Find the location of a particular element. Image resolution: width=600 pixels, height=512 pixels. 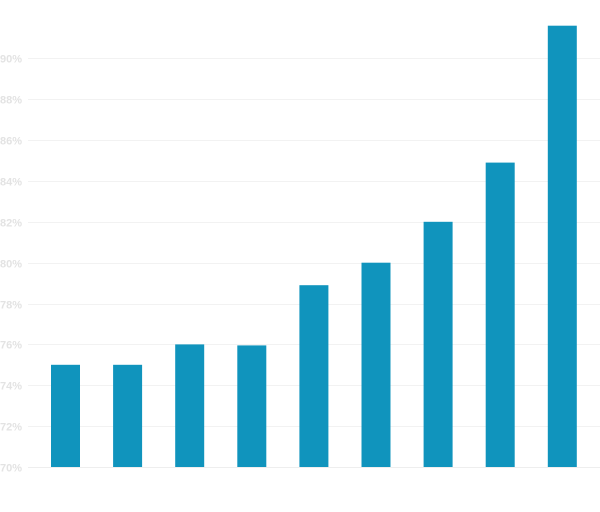

y-tick-label: 90% is located at coordinates (11, 60).